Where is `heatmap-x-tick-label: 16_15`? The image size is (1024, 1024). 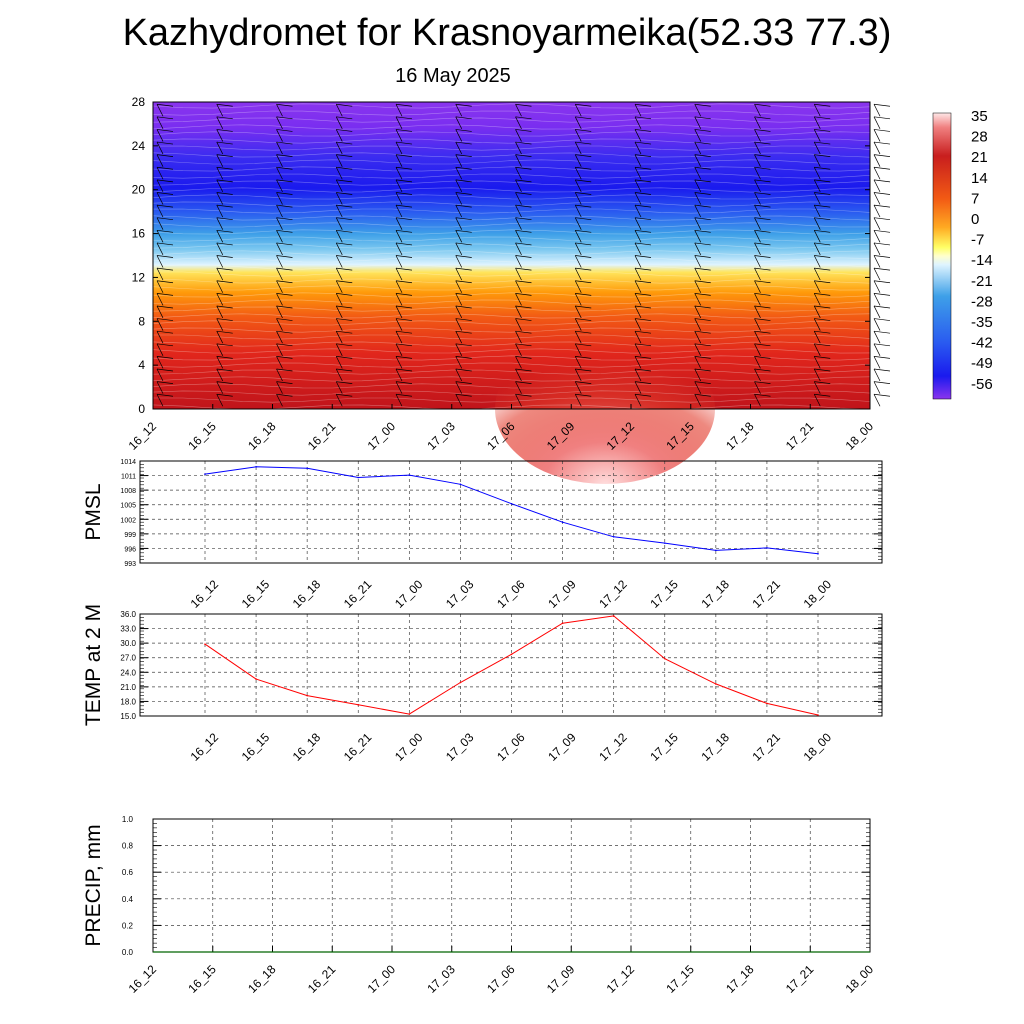
heatmap-x-tick-label: 16_15 is located at coordinates (202, 436).